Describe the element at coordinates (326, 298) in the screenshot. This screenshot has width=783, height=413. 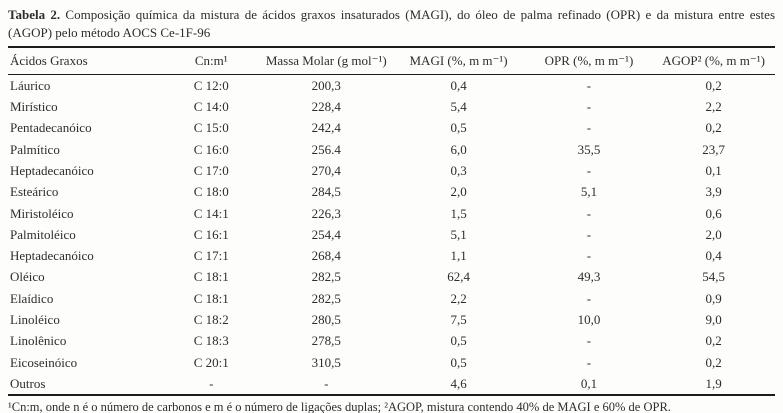
I see `cell-massa-molar: 282,5` at that location.